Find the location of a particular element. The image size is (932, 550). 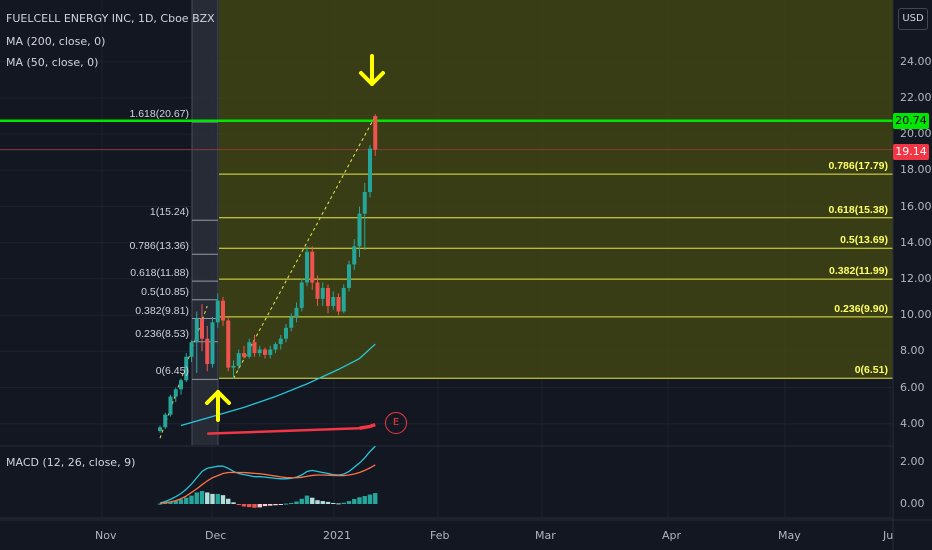

fib-right-label: 0.382(11.99) is located at coordinates (858, 271).